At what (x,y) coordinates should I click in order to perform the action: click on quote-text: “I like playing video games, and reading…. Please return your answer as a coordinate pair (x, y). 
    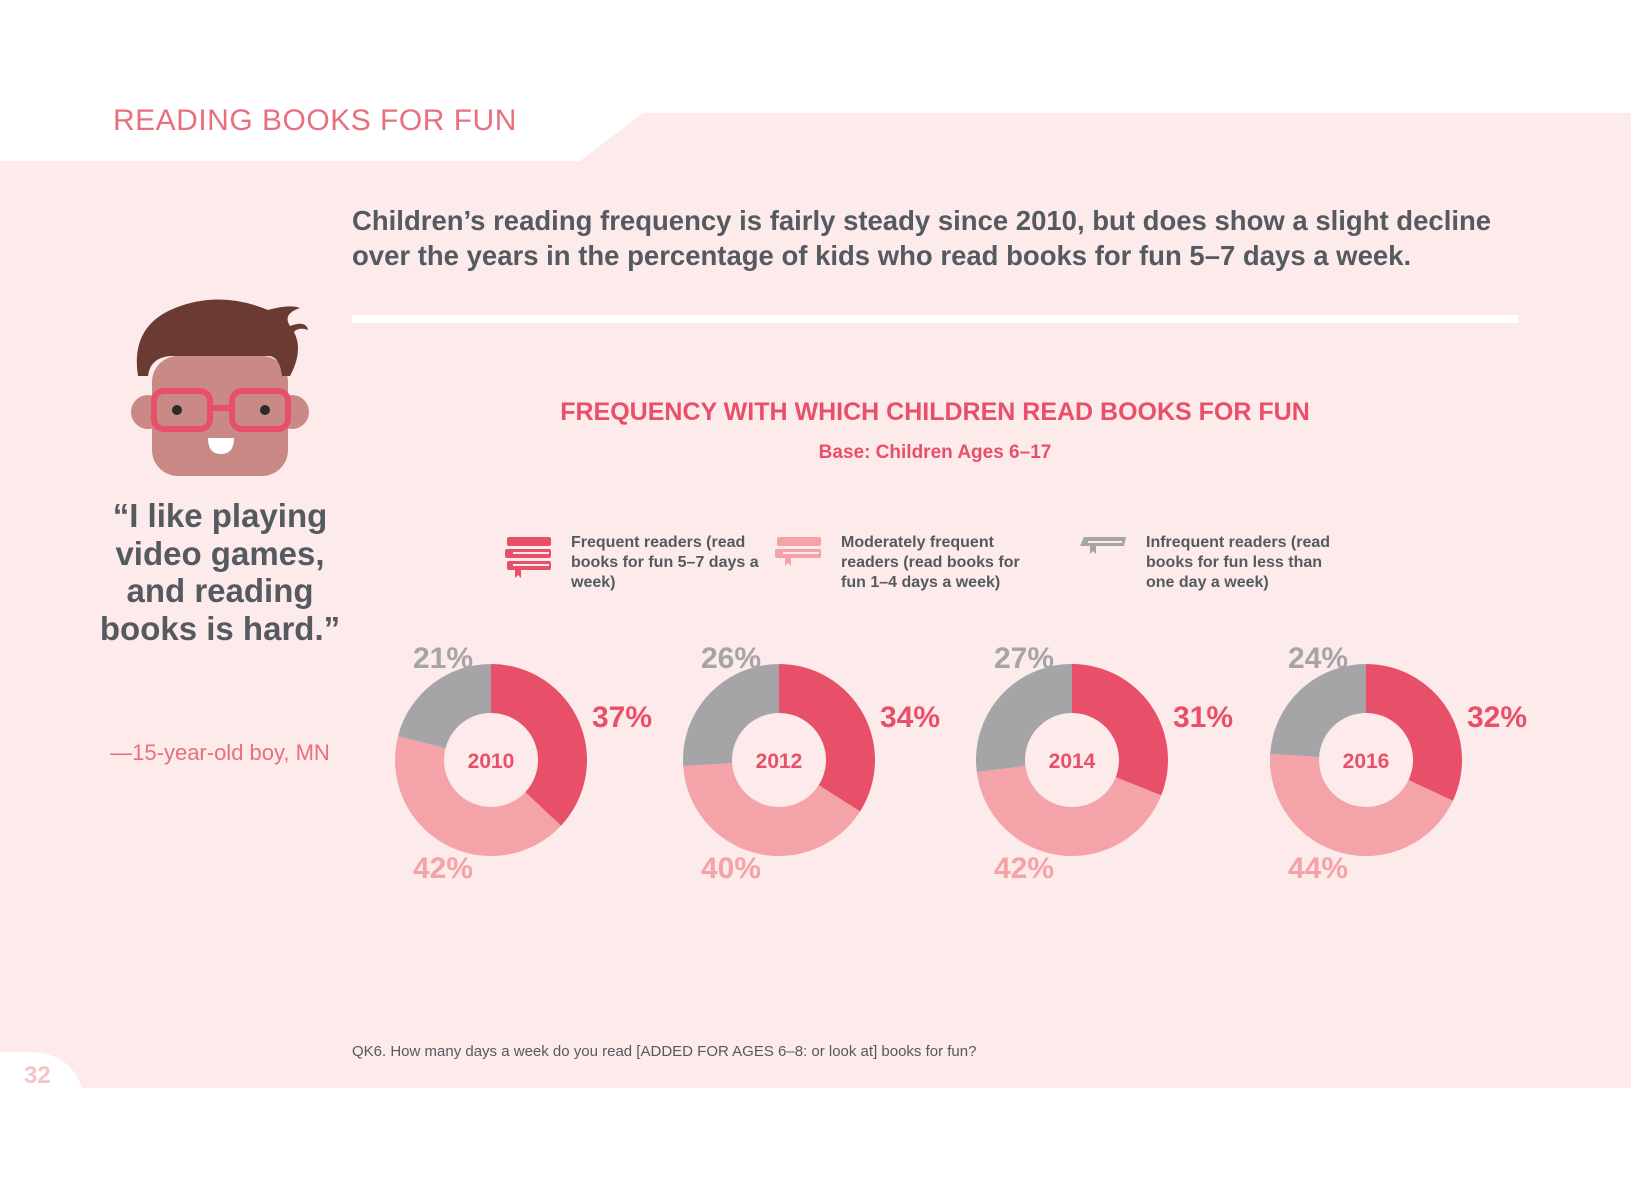
    Looking at the image, I should click on (220, 572).